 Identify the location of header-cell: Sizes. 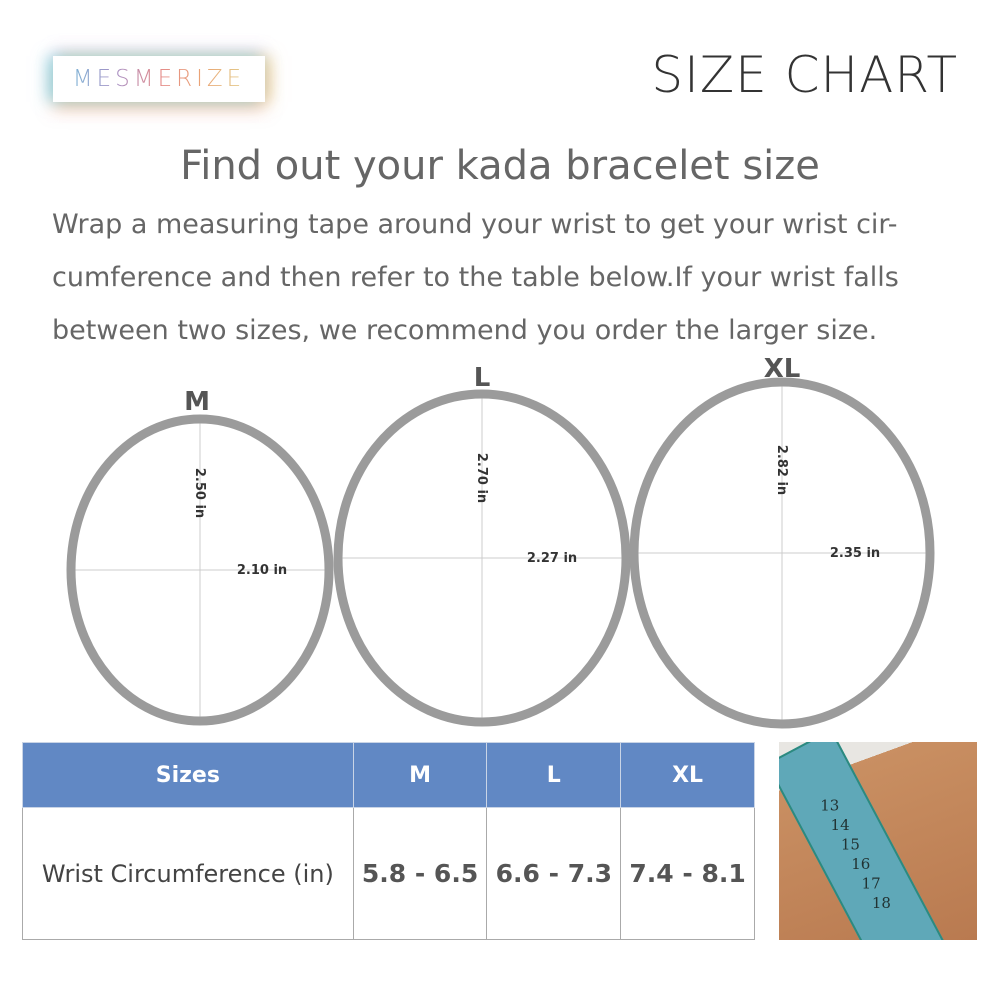
(188, 775).